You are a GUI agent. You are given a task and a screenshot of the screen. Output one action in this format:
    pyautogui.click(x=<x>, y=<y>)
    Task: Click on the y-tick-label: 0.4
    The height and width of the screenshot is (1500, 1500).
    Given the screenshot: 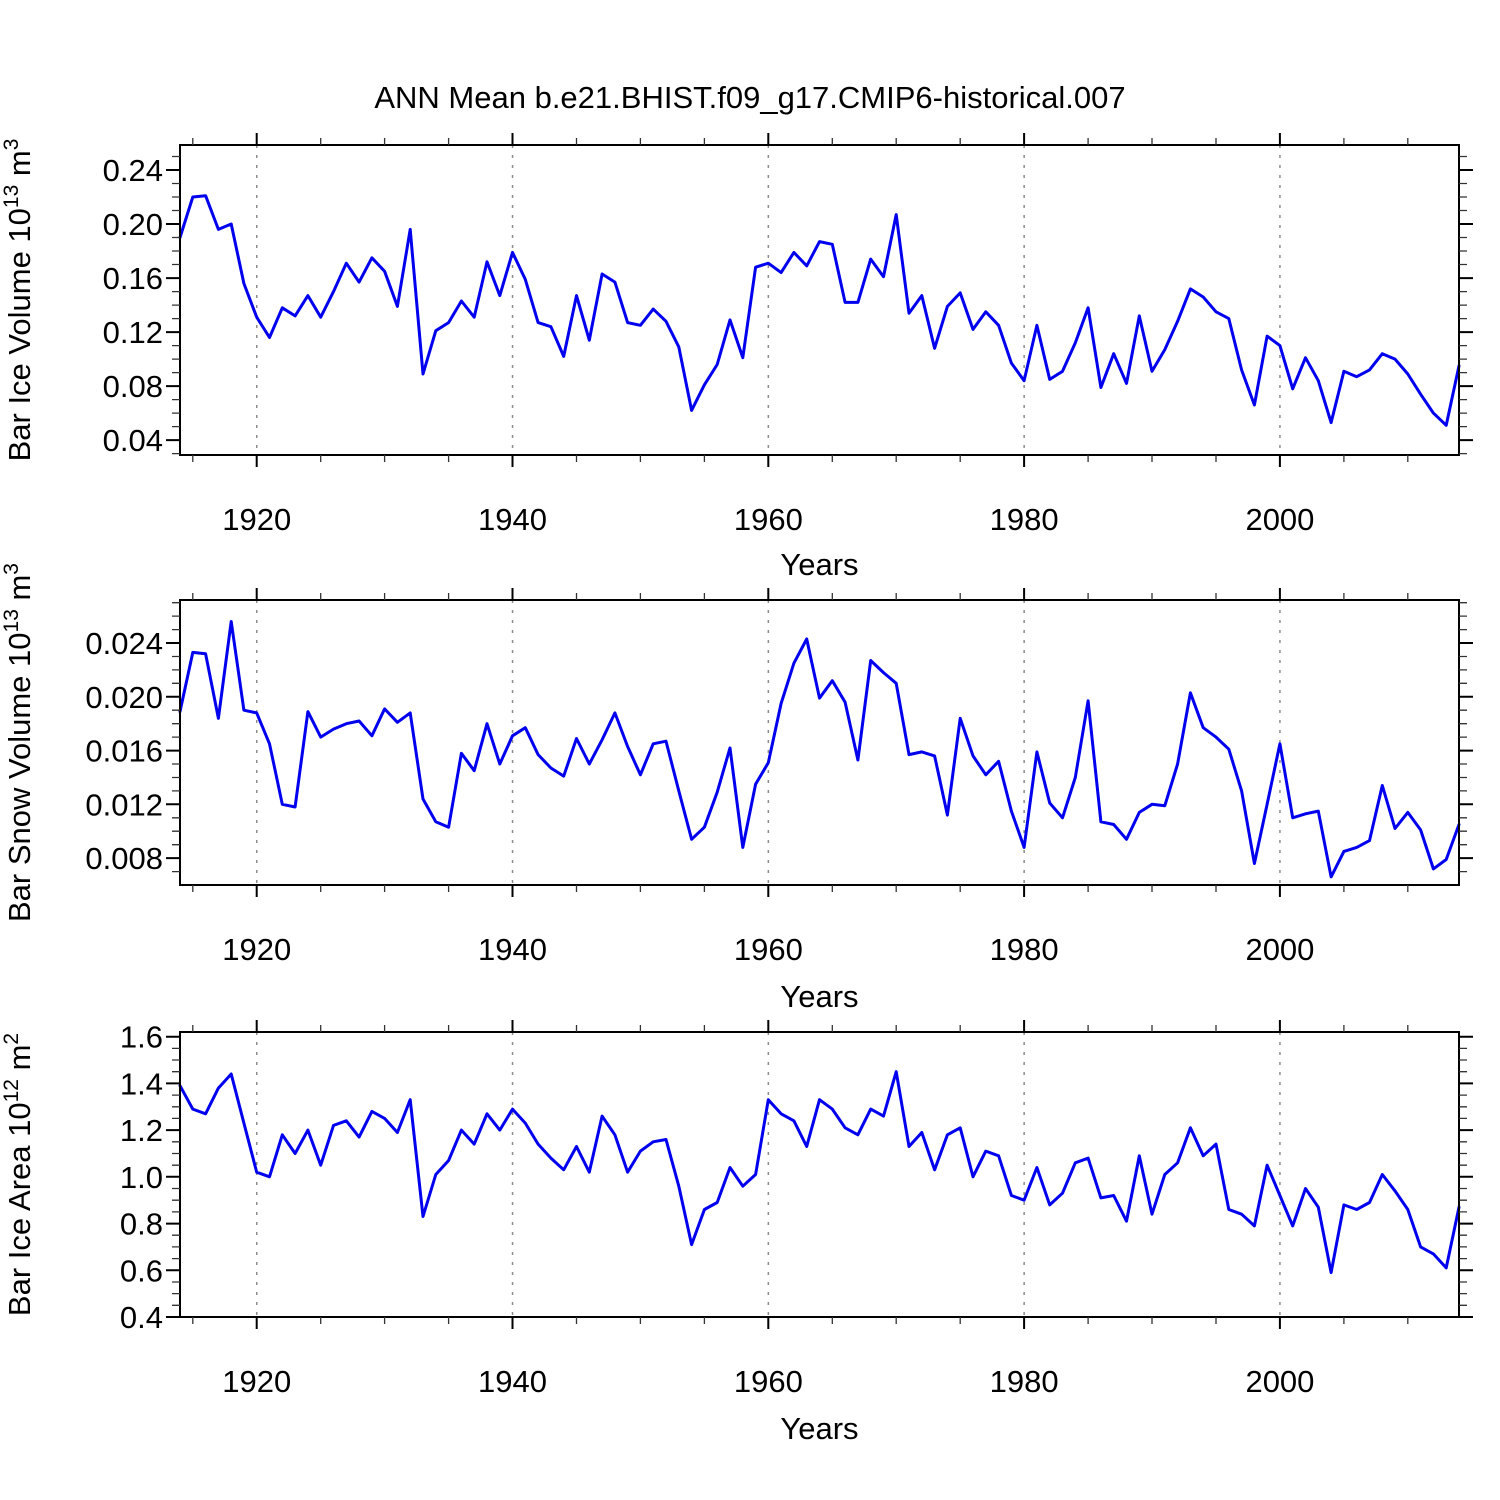 What is the action you would take?
    pyautogui.click(x=141, y=1317)
    